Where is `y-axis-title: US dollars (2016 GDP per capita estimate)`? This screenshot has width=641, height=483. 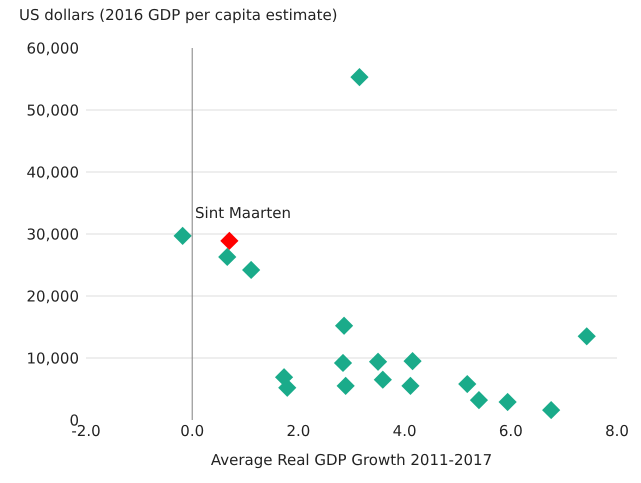
y-axis-title: US dollars (2016 GDP per capita estimate) is located at coordinates (178, 15).